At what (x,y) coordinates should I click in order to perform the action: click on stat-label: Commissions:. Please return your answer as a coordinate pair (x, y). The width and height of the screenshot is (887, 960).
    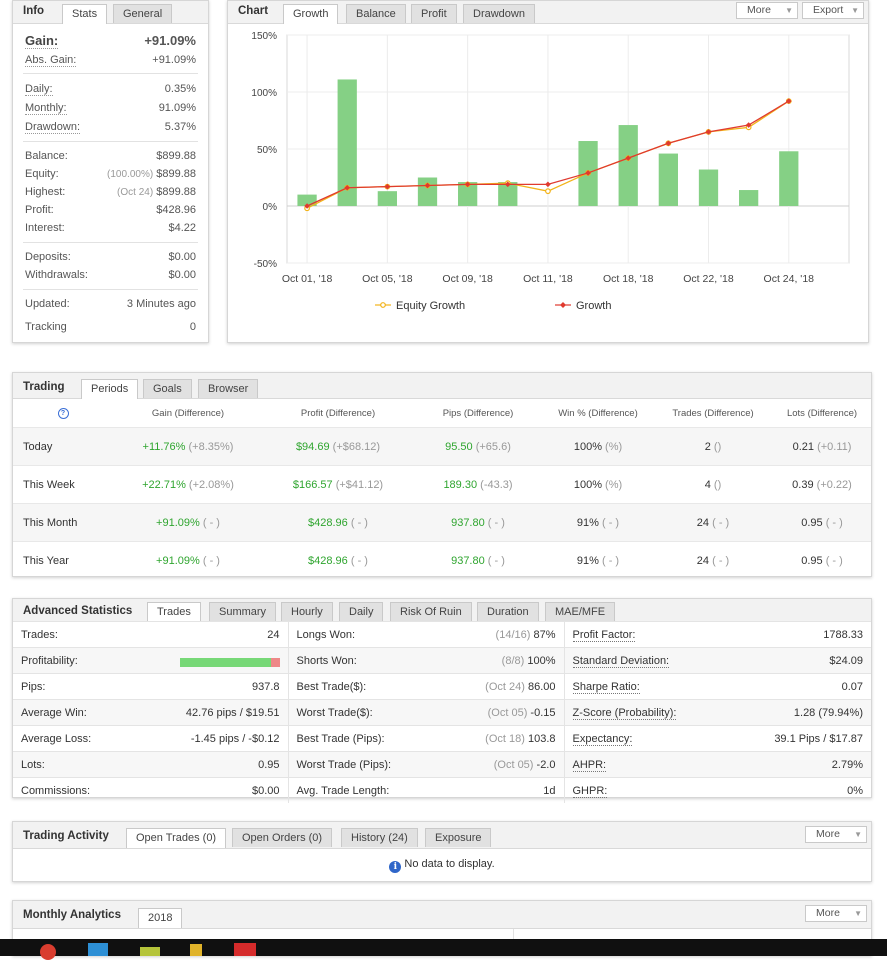
    Looking at the image, I should click on (56, 790).